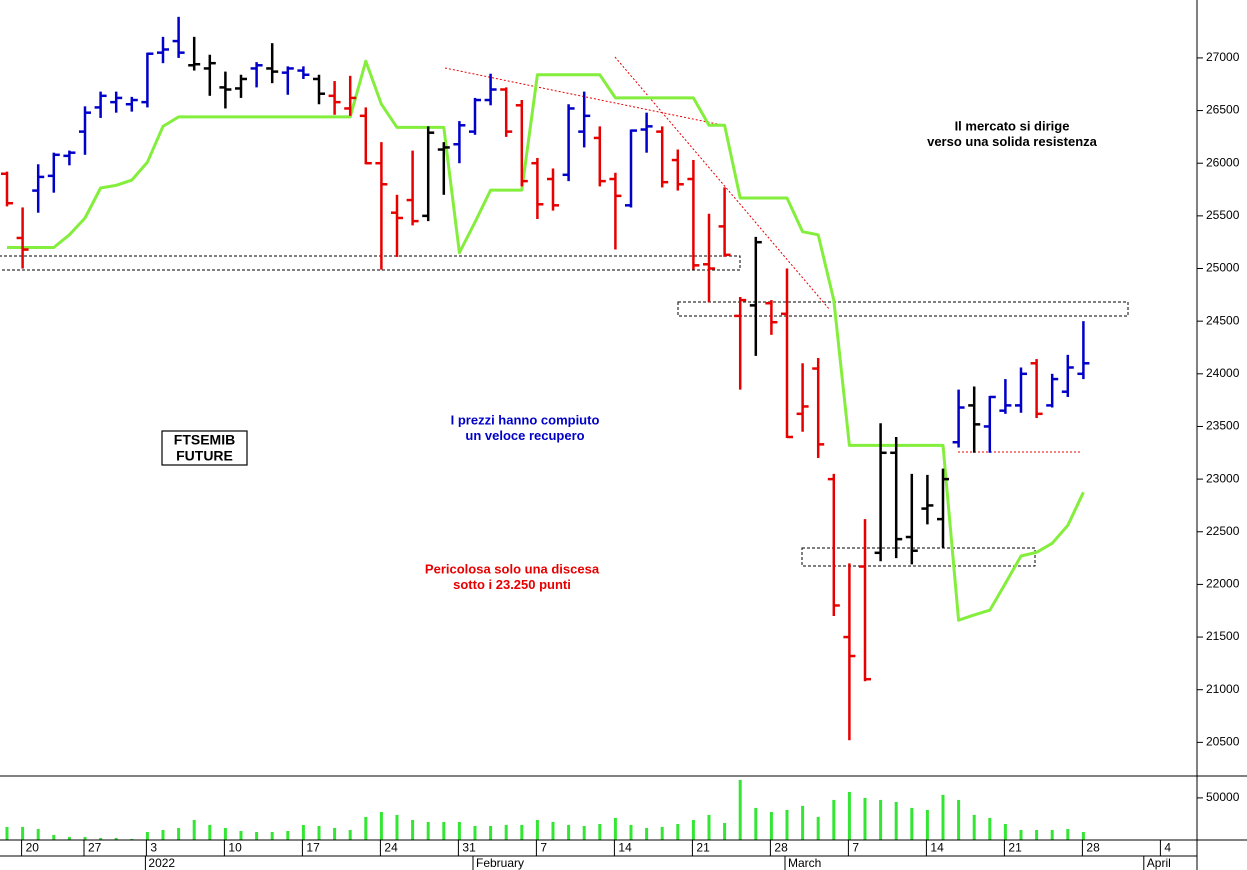 This screenshot has width=1247, height=870. What do you see at coordinates (469, 848) in the screenshot?
I see `x-tick-label: 31` at bounding box center [469, 848].